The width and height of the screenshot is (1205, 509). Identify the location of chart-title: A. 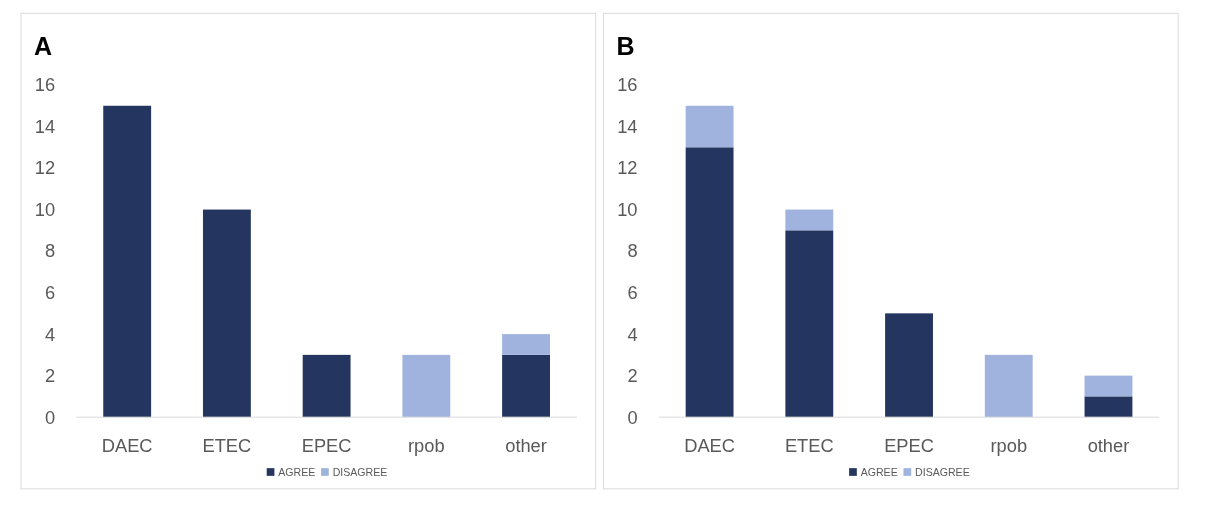
(43, 46).